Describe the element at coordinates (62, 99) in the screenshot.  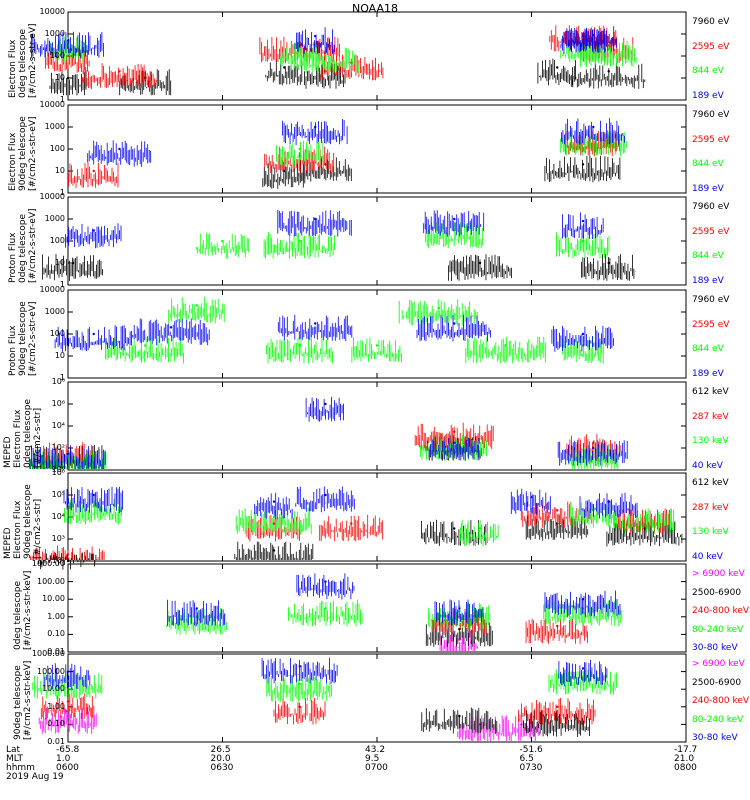
I see `y-tick-label: 1` at that location.